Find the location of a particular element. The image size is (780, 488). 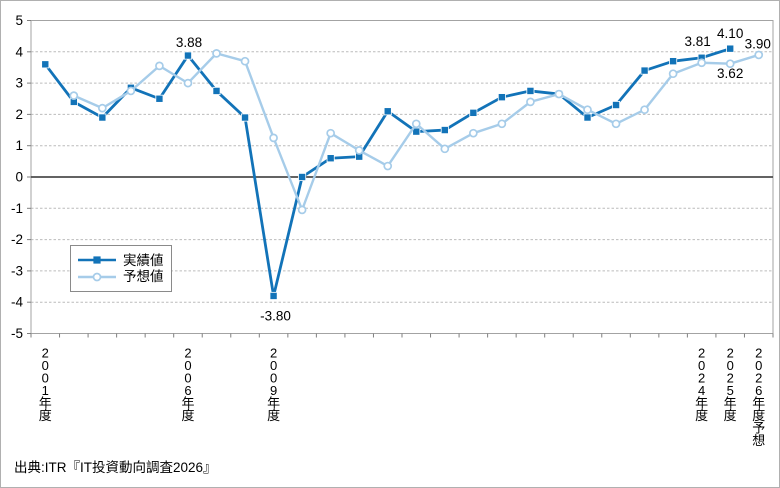

data-label: 3.90 is located at coordinates (758, 43).